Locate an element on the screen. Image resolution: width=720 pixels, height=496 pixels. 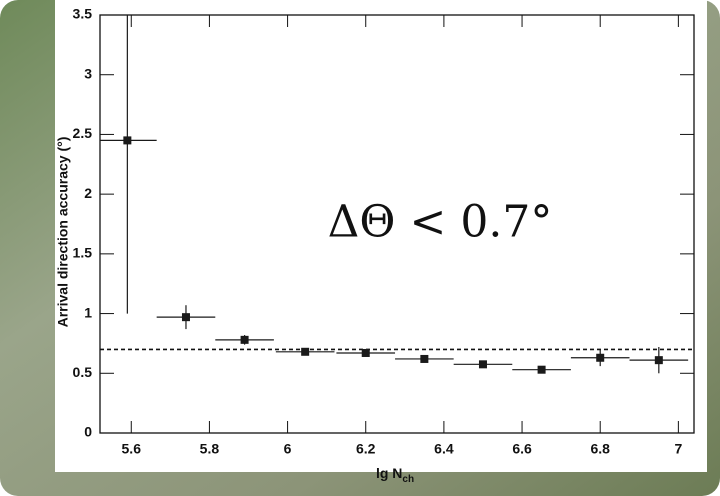
y-tick-label: 0 is located at coordinates (88, 432).